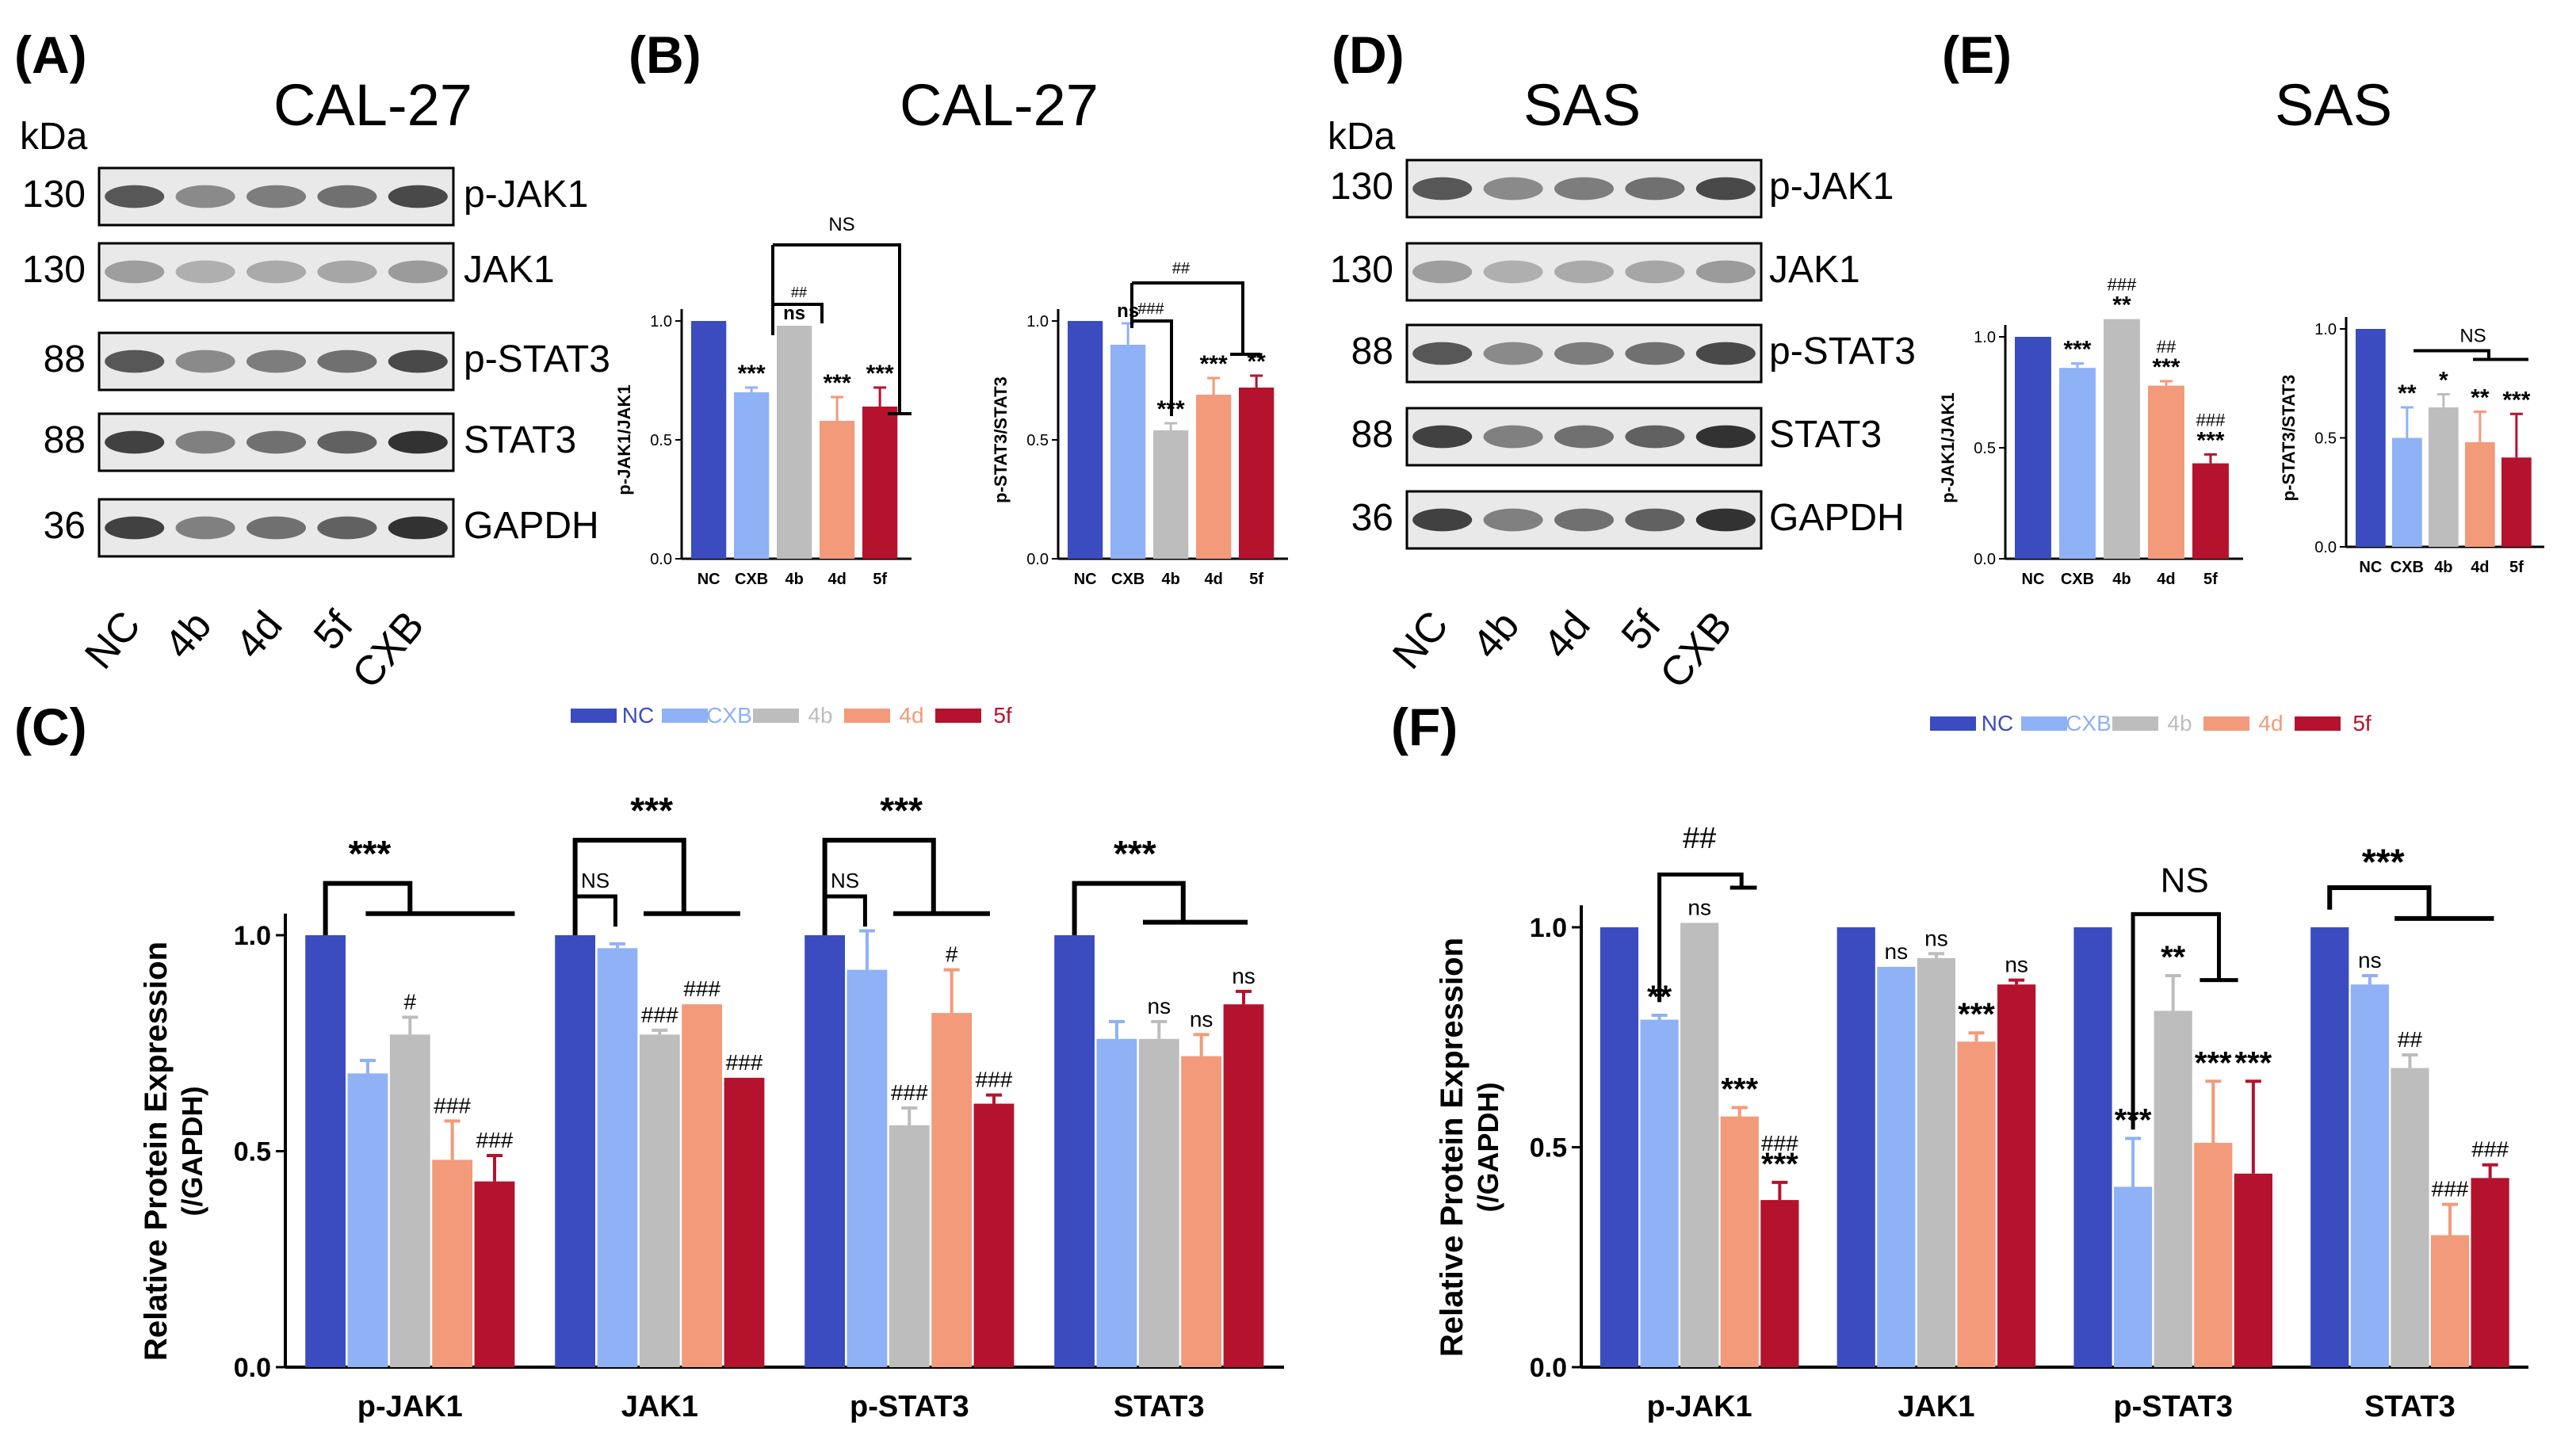  I want to click on bar-p-STAT3-NC, so click(2092, 1147).